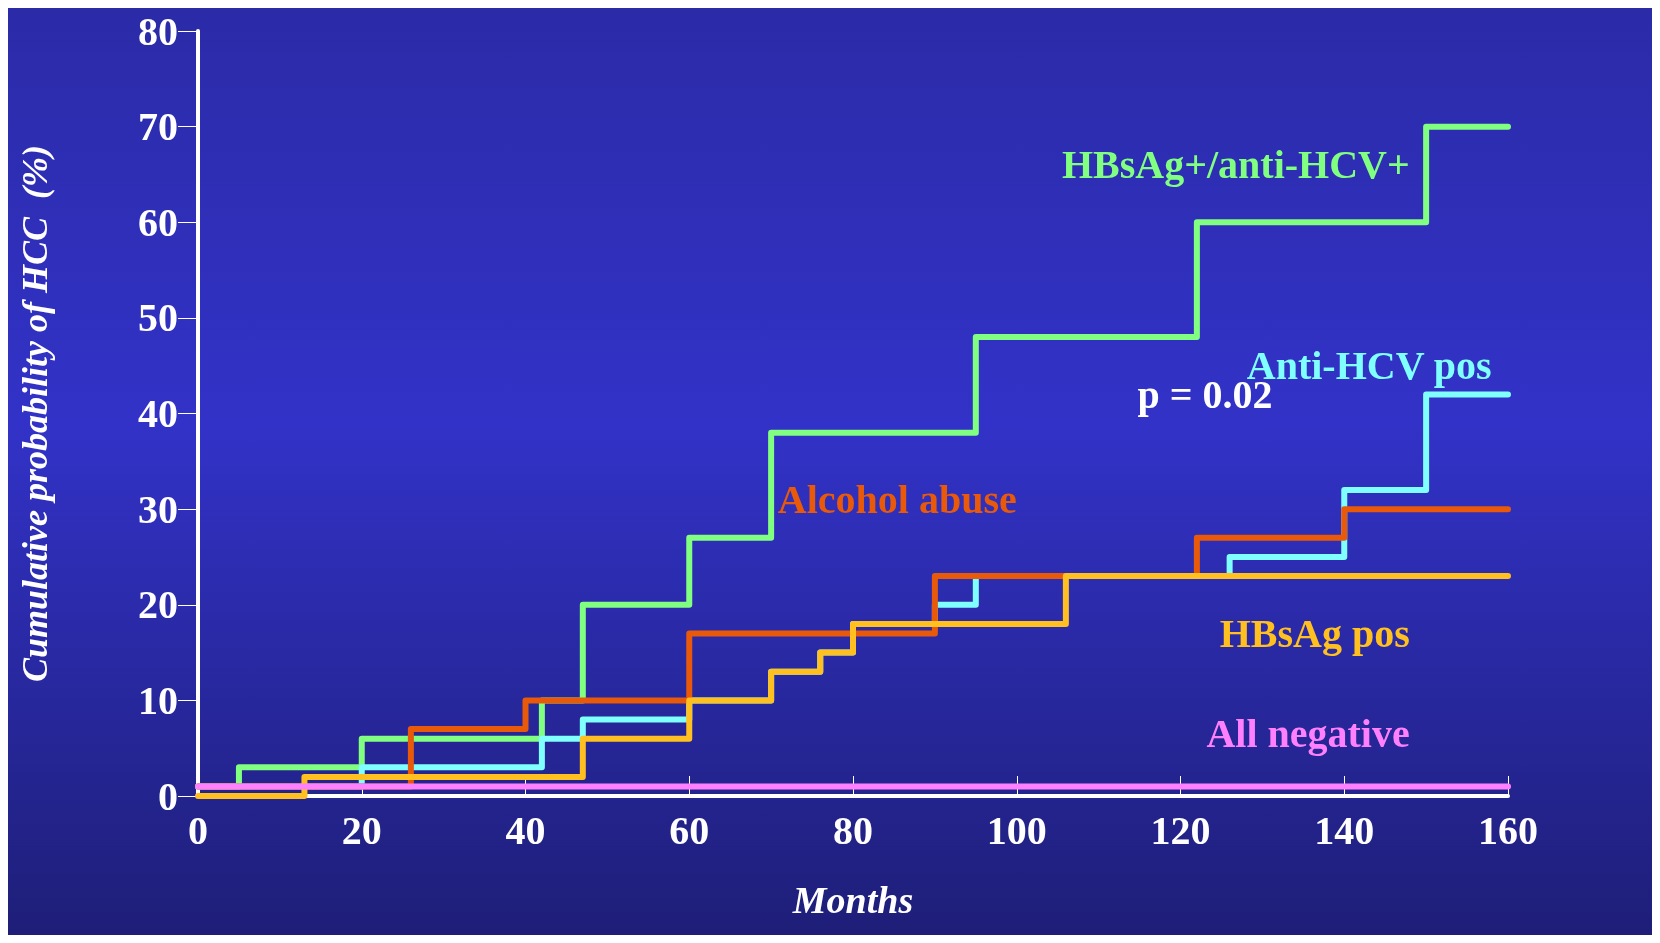 The image size is (1660, 943). I want to click on series-label: HBsAg+/anti-HCV+, so click(1235, 165).